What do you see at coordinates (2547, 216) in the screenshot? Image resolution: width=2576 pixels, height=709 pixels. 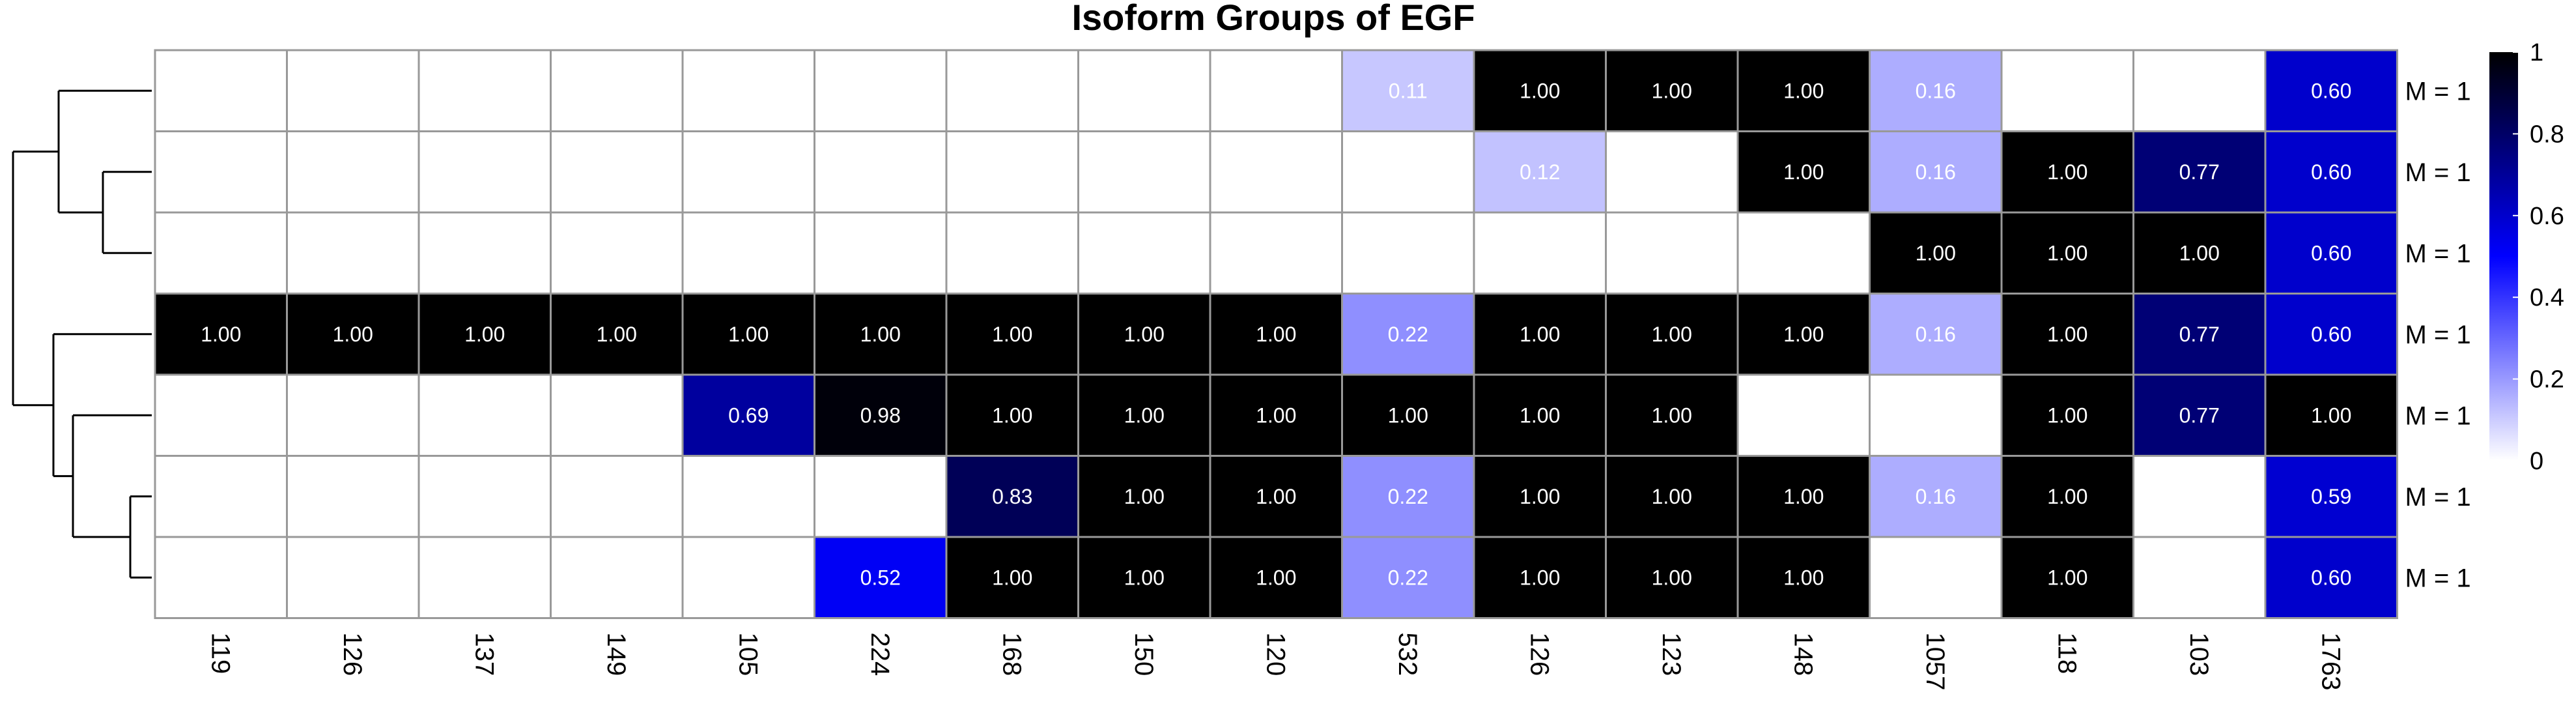 I see `legend-tick-label: 0.6` at bounding box center [2547, 216].